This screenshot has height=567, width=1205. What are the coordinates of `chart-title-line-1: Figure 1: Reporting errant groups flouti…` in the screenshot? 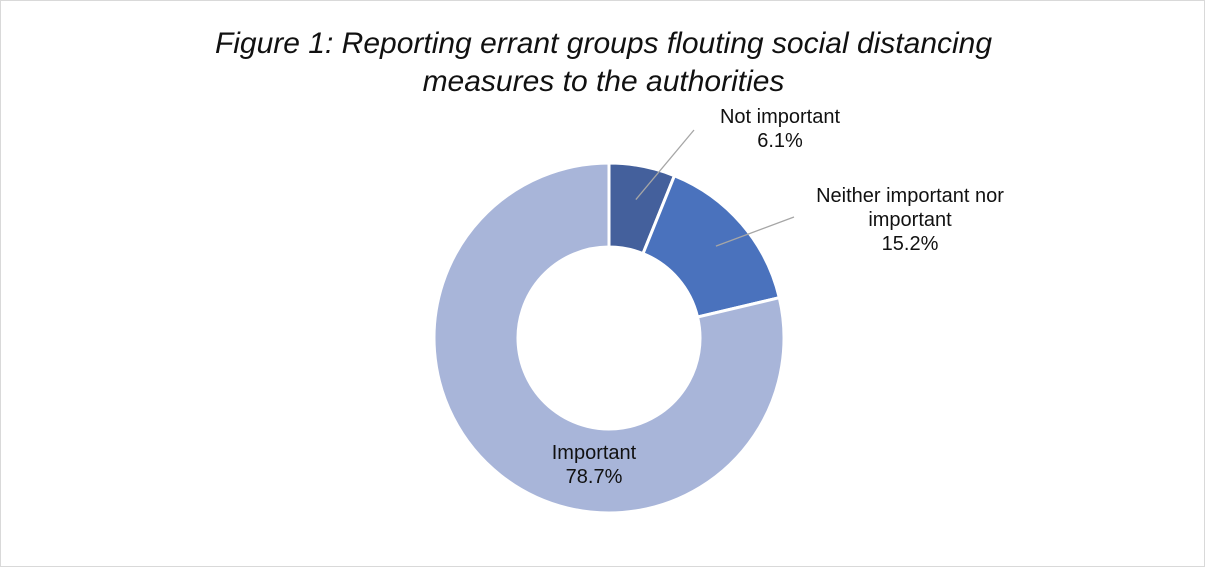 It's located at (603, 43).